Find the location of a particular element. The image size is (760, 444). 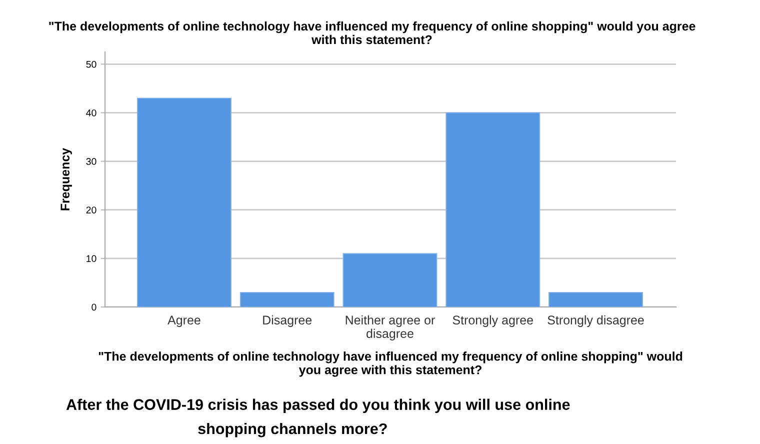

y-tick-label: 10 is located at coordinates (91, 258).